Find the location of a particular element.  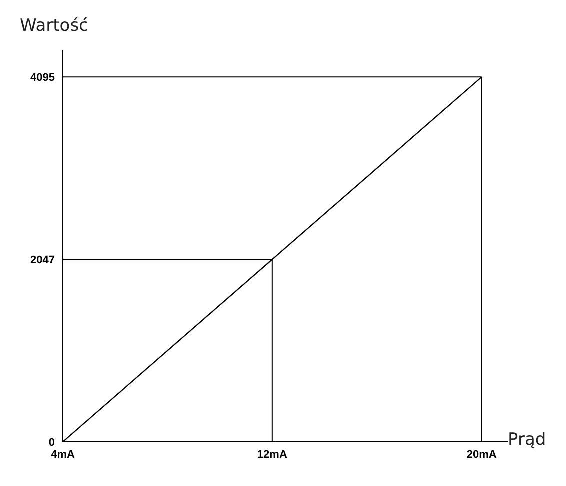

x-tick-label: 20mA is located at coordinates (481, 454).